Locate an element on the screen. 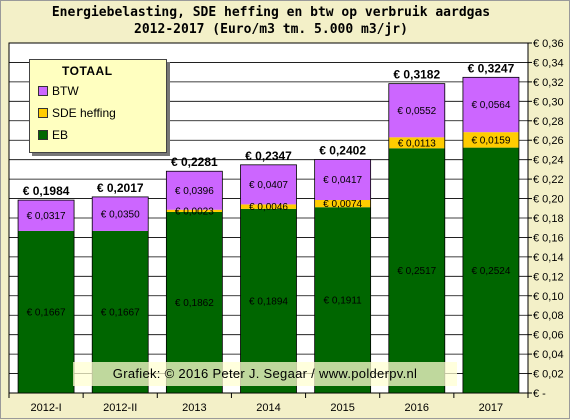 The height and width of the screenshot is (420, 570). legend-item-sde: SDE heffing is located at coordinates (77, 113).